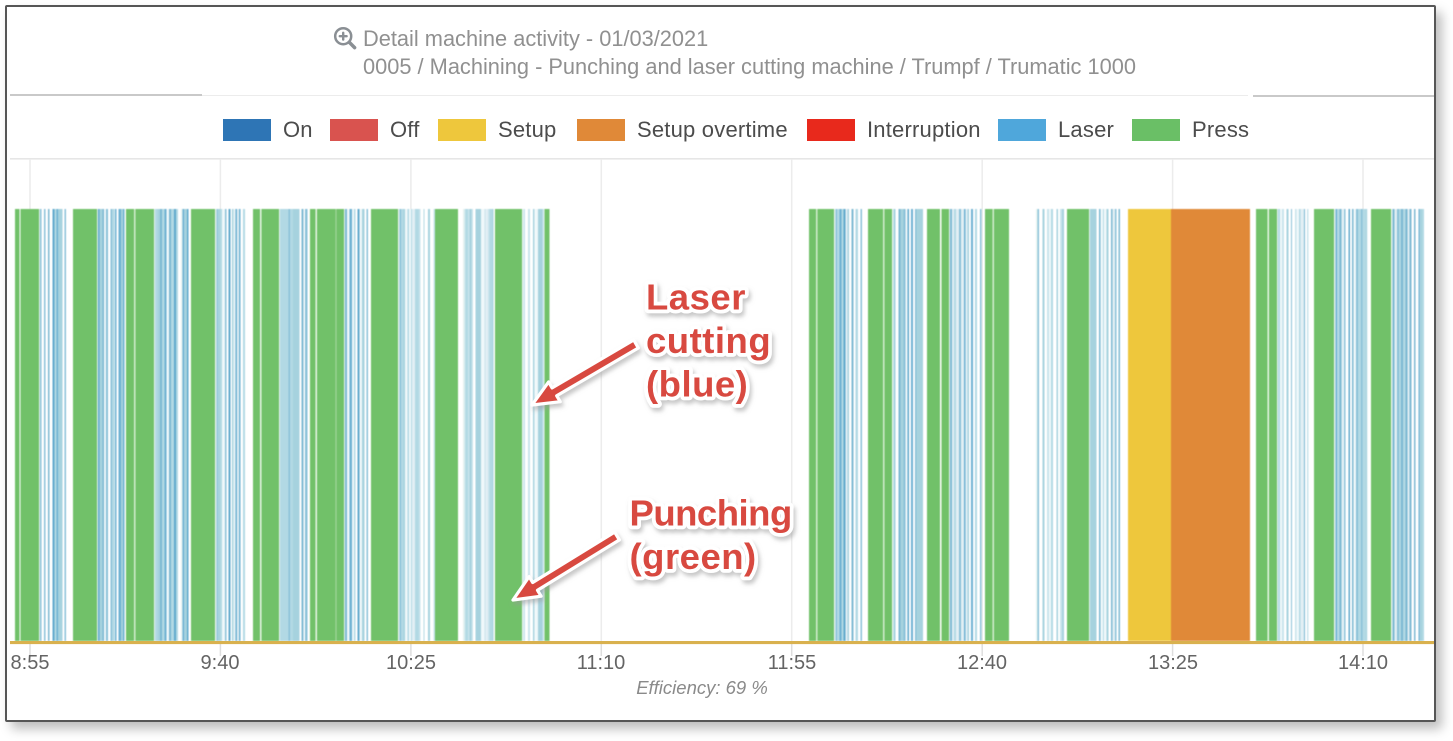 The height and width of the screenshot is (741, 1453). Describe the element at coordinates (711, 513) in the screenshot. I see `svg-text: Punching` at that location.